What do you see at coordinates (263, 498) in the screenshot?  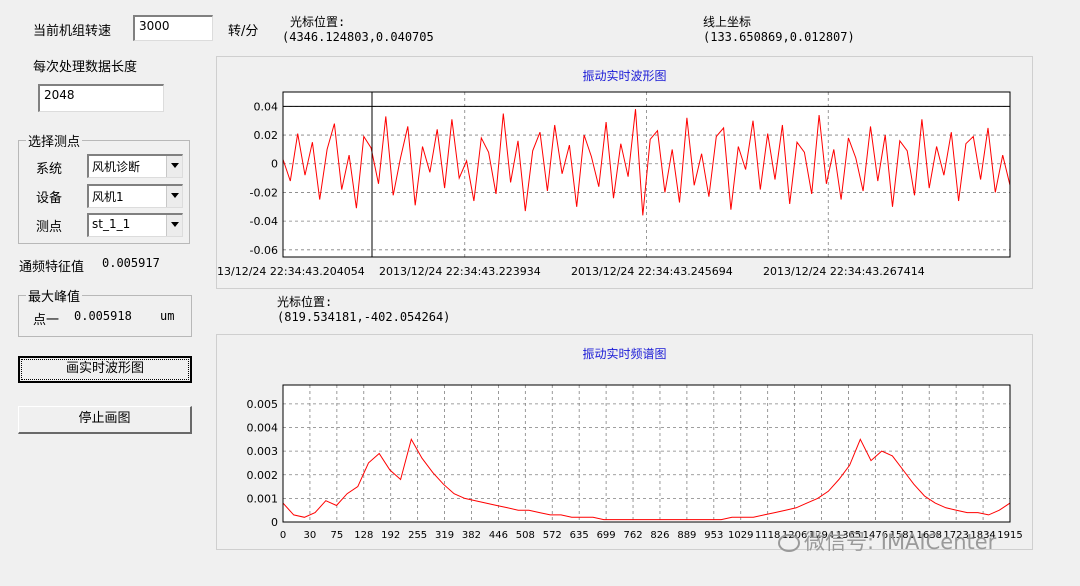 I see `y-tick-label: 0.001` at bounding box center [263, 498].